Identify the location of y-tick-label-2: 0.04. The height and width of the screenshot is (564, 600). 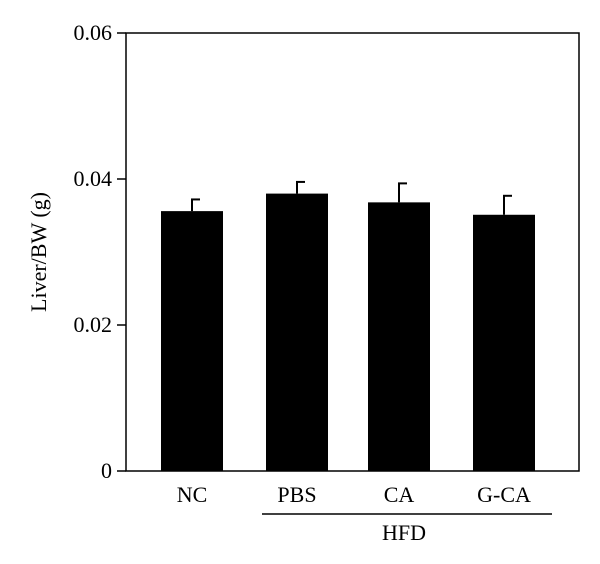
(93, 178).